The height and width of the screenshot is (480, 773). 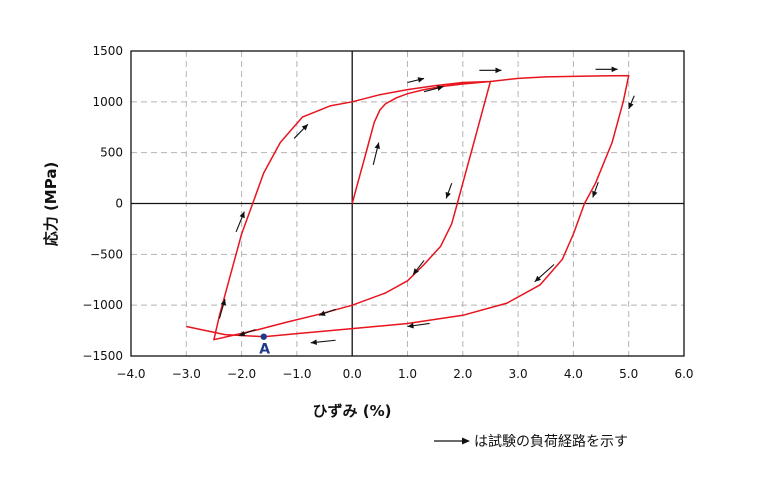 I want to click on legend-note: は試験の負荷経路を示す, so click(x=531, y=442).